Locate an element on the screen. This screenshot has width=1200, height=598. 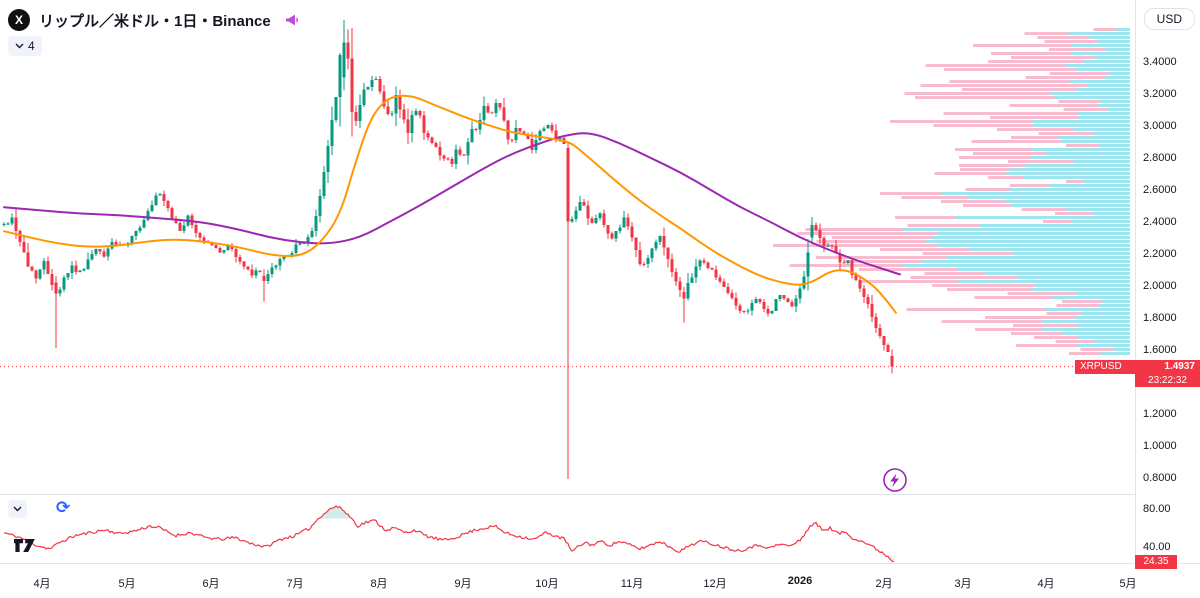
price-axis-label: 1.6000 is located at coordinates (1160, 349).